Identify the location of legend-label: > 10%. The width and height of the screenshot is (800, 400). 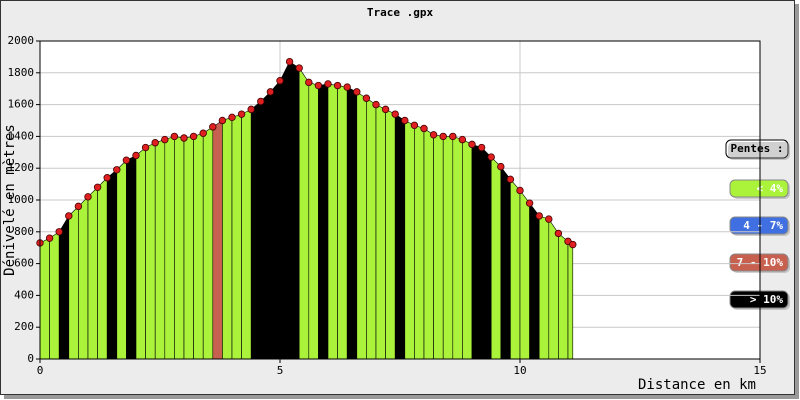
(766, 299).